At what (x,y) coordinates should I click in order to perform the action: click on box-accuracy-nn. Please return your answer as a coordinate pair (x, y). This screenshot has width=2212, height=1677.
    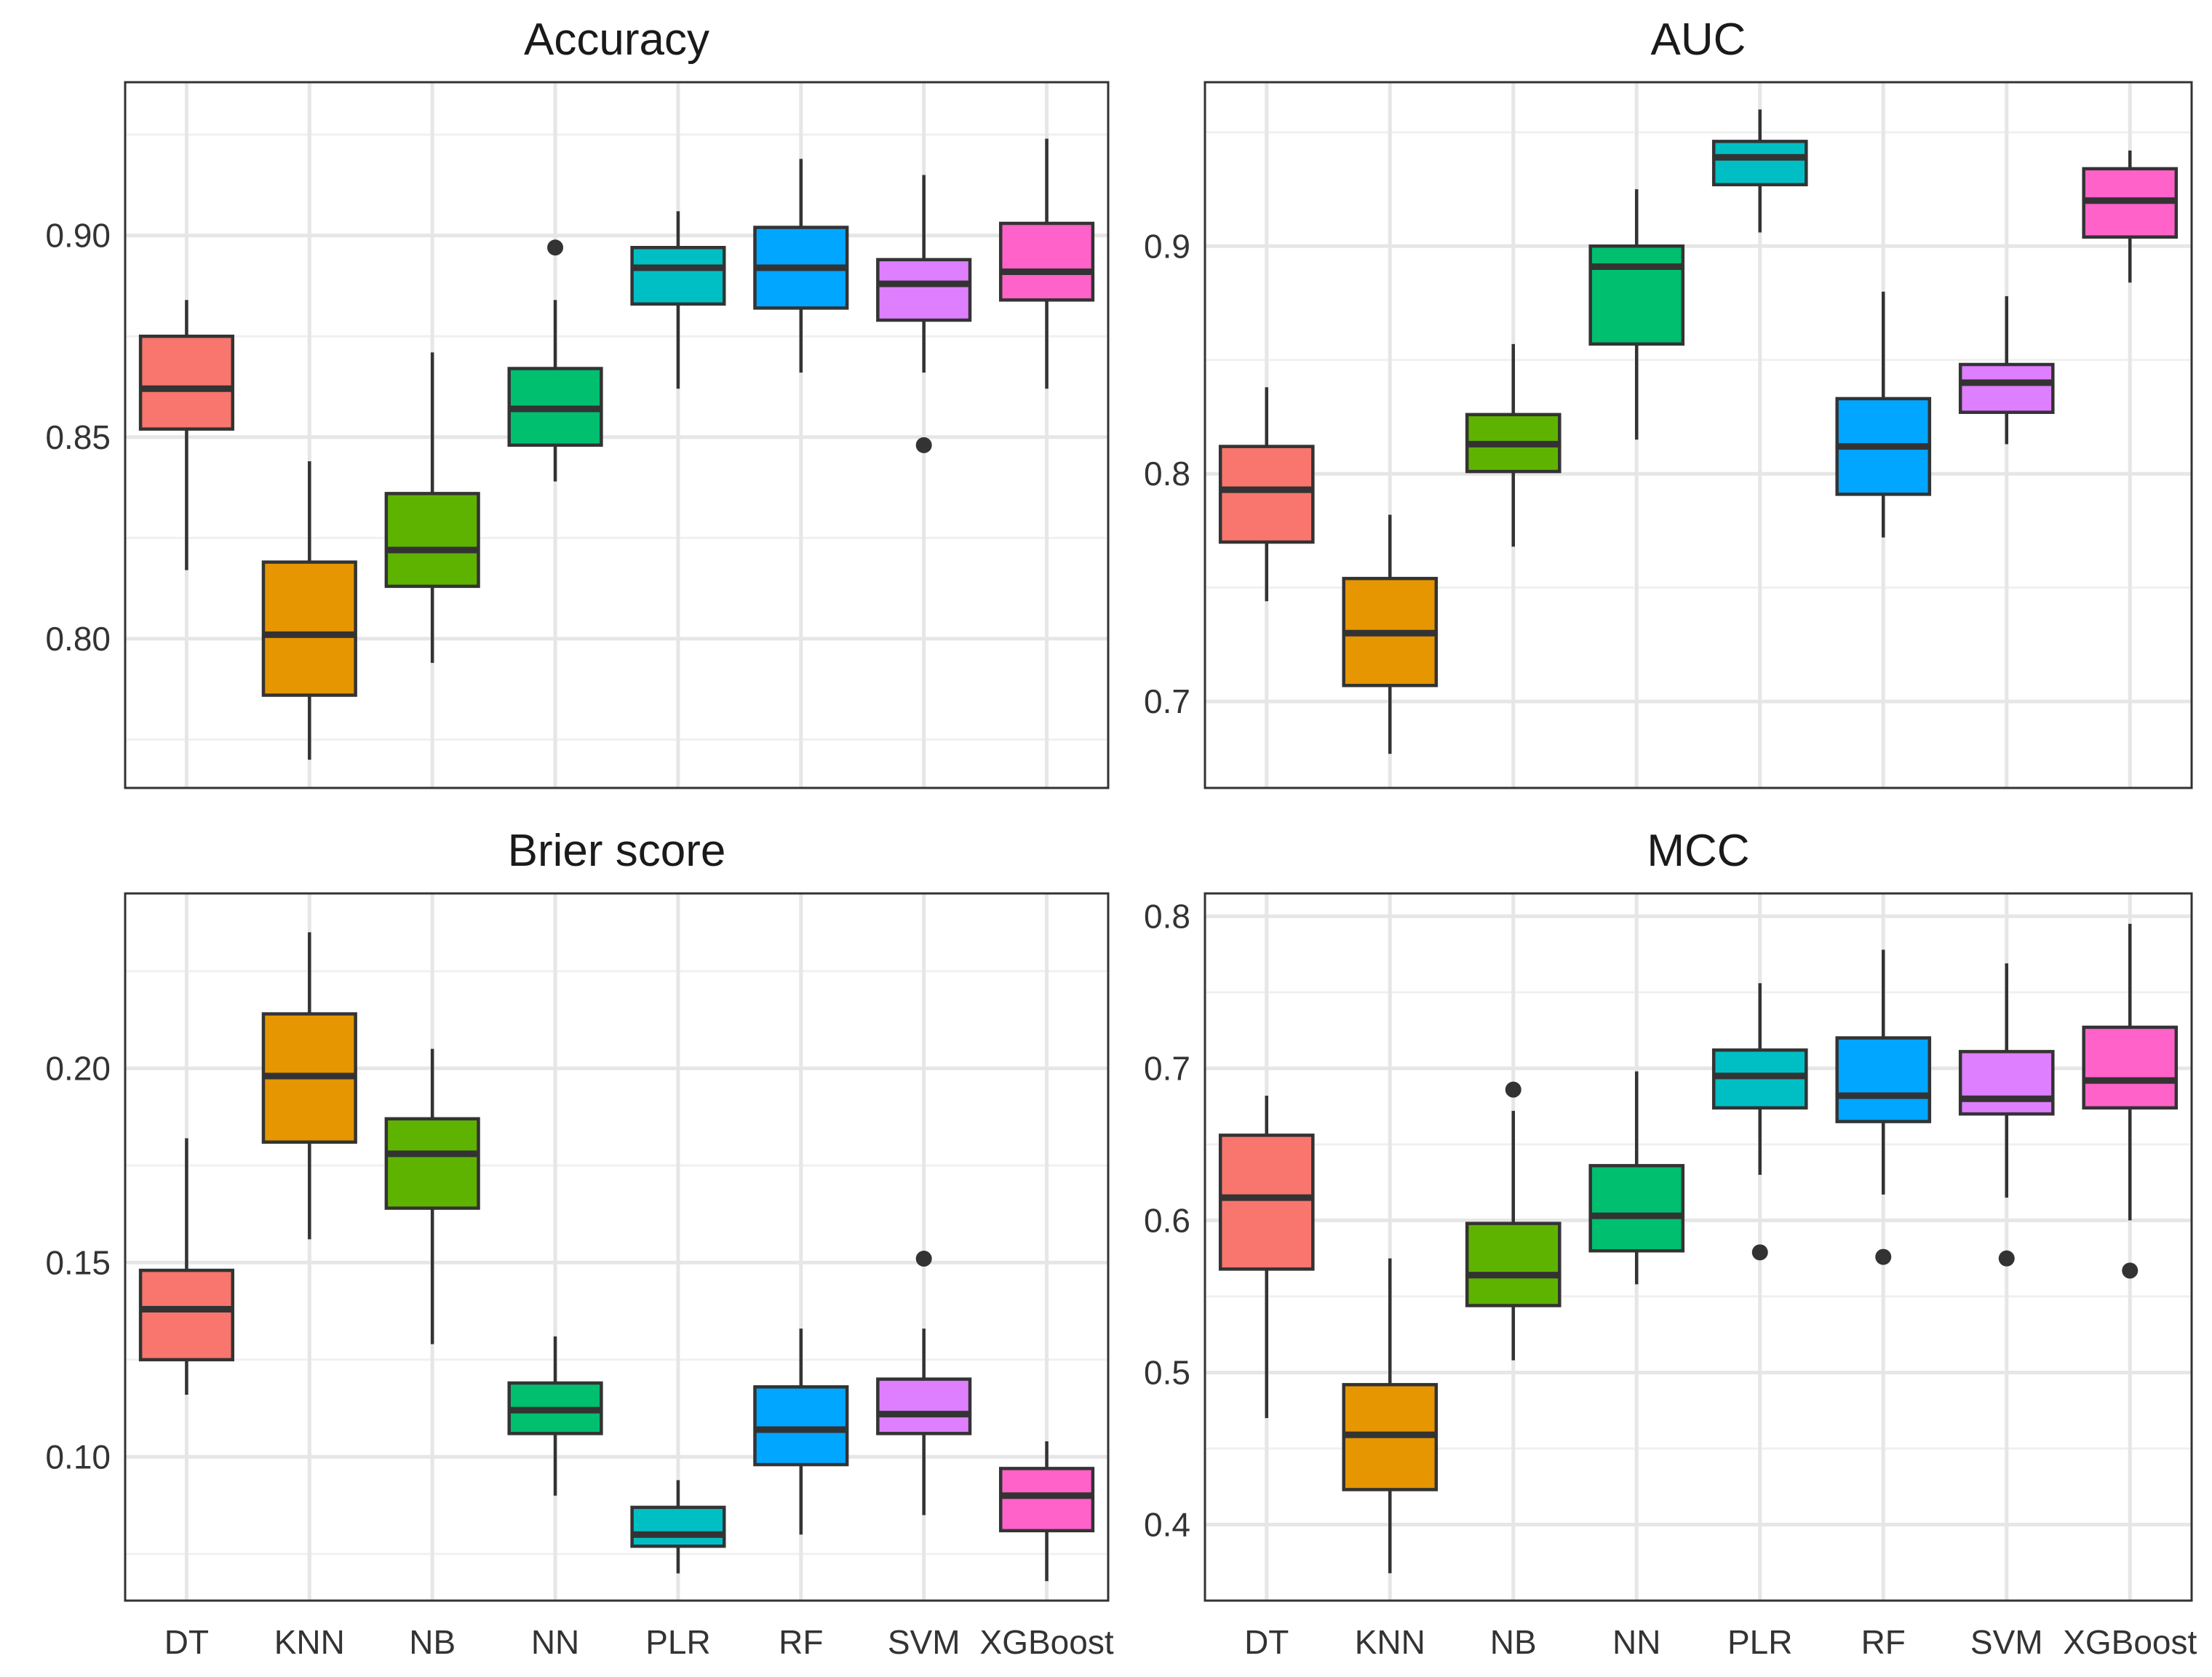
    Looking at the image, I should click on (555, 360).